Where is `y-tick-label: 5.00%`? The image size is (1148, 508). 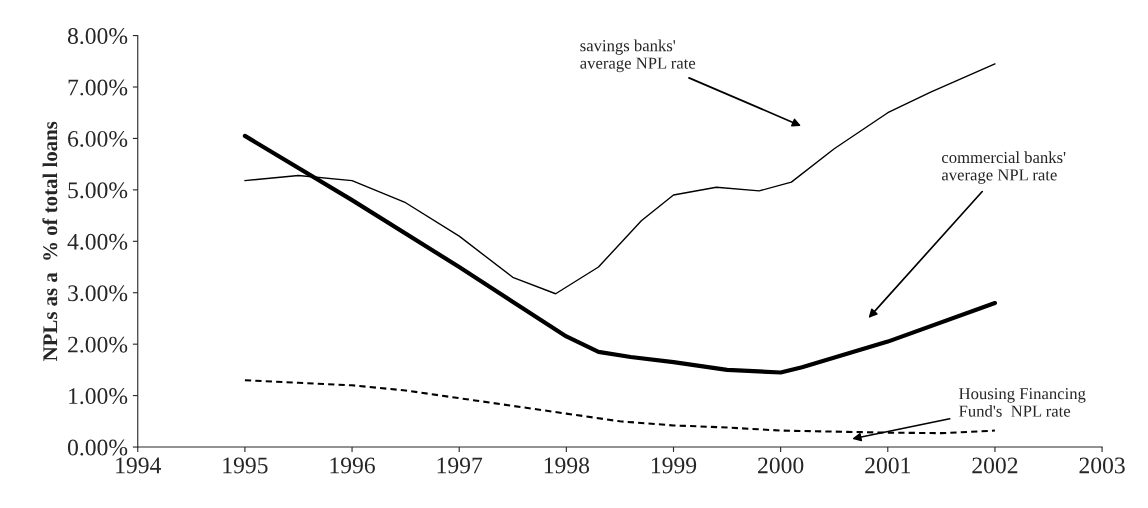 y-tick-label: 5.00% is located at coordinates (98, 190).